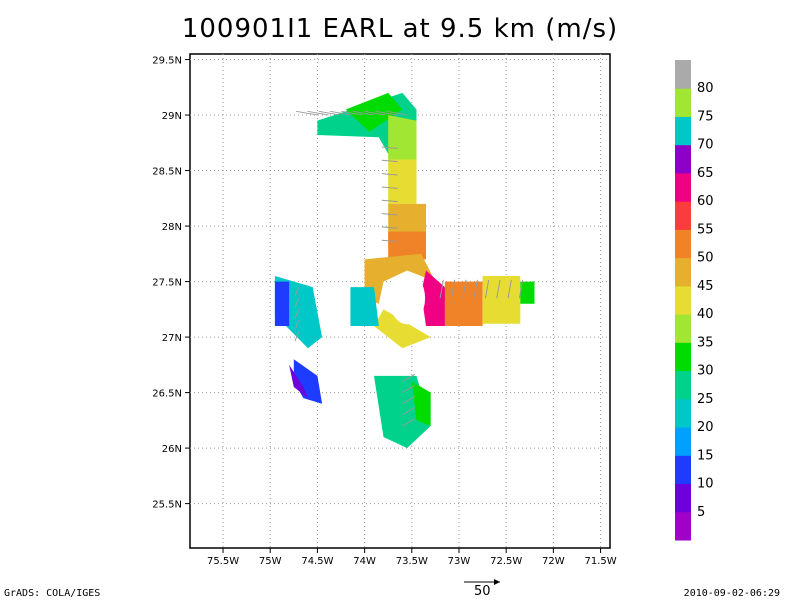 The width and height of the screenshot is (800, 600). I want to click on tick-label-x: 73.5W, so click(412, 561).